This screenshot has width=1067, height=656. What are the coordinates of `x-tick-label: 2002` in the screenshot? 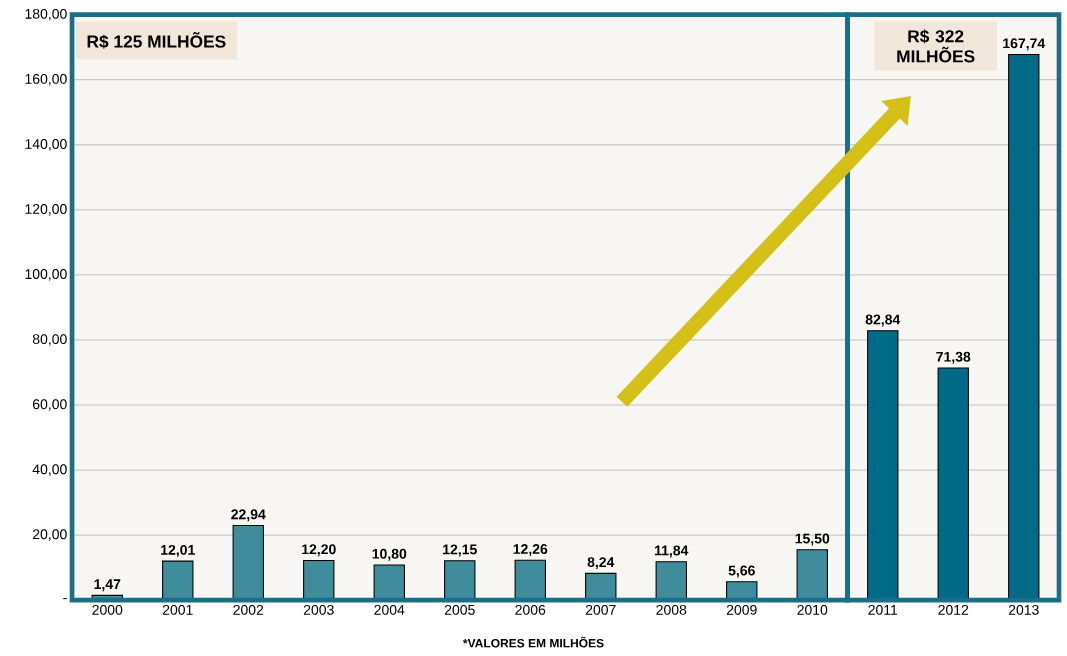 It's located at (248, 609).